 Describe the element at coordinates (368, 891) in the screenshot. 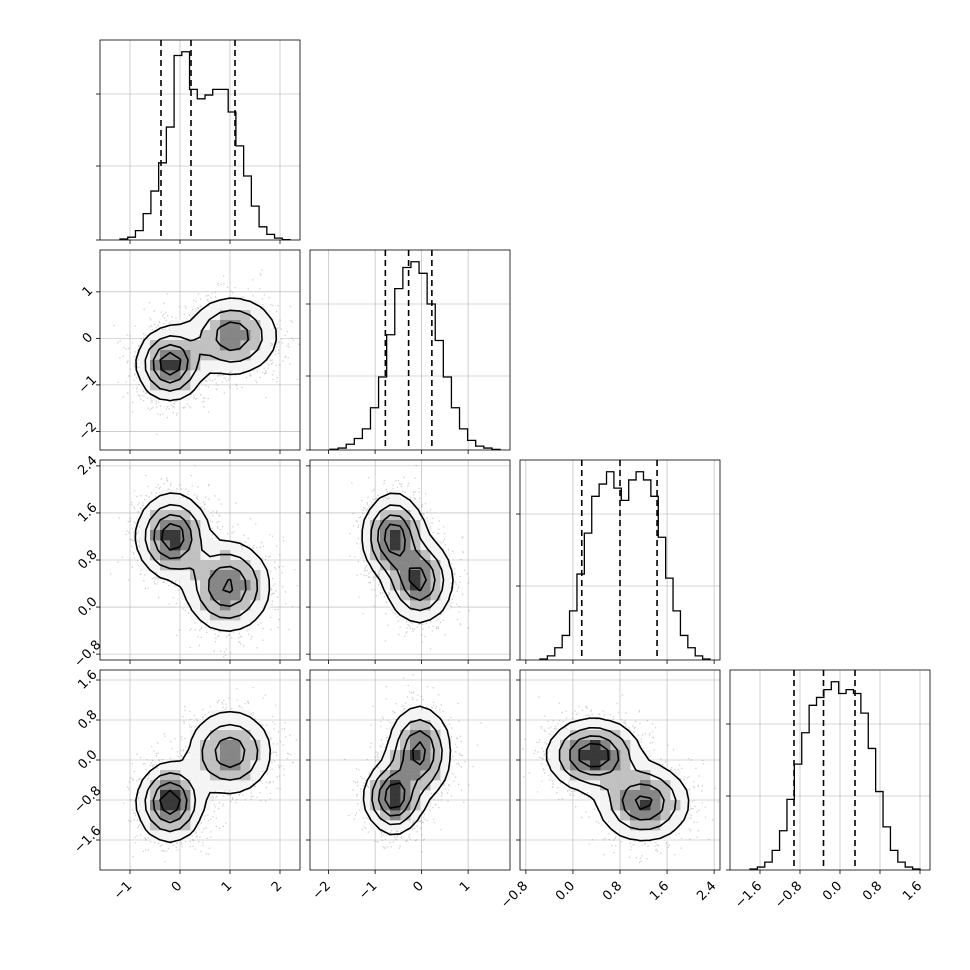

I see `tick-label-x-p1: −1` at that location.